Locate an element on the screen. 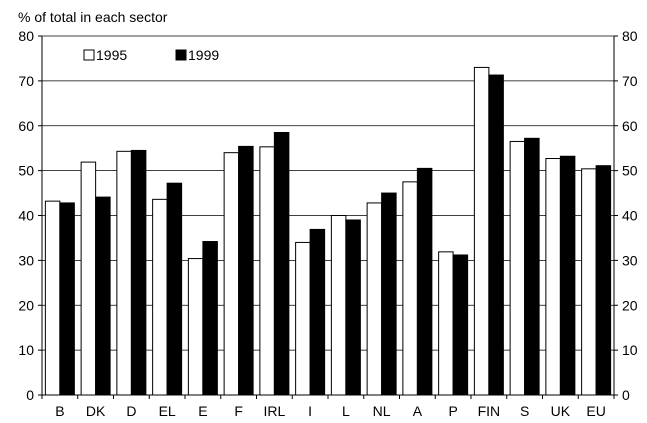  x-tick-label: F is located at coordinates (238, 411).